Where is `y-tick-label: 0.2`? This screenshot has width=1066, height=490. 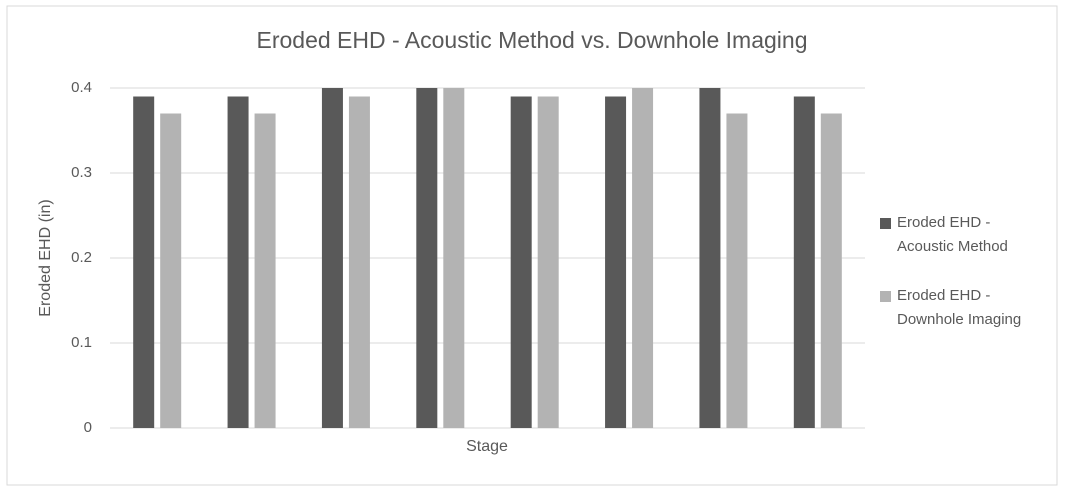
y-tick-label: 0.2 is located at coordinates (81, 257).